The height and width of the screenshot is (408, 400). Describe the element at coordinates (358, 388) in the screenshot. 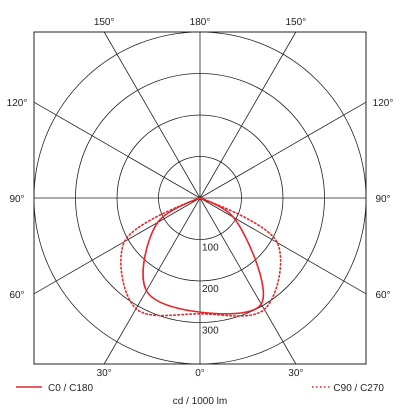

I see `legend-label: C90 / C270` at that location.